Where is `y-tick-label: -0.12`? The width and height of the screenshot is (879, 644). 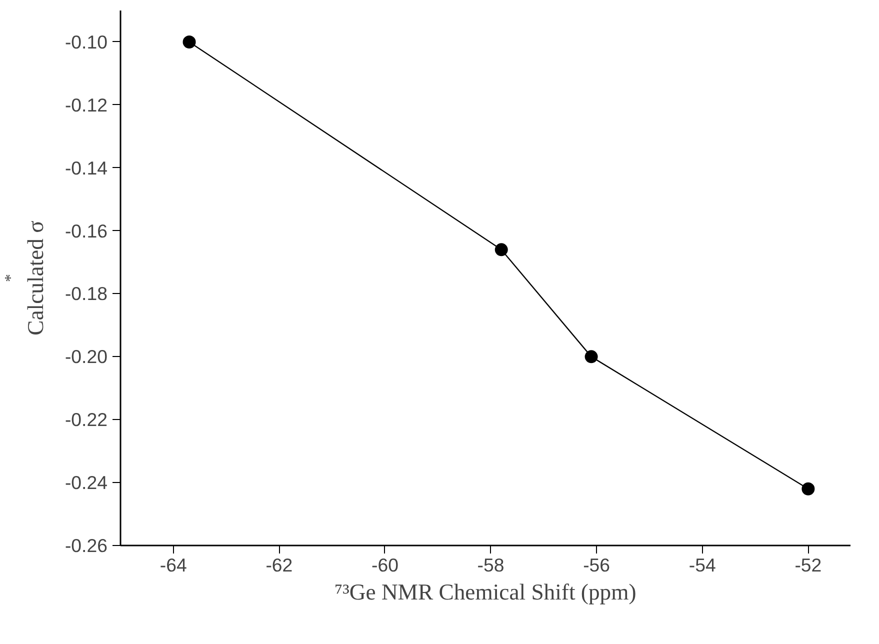
y-tick-label: -0.12 is located at coordinates (86, 105).